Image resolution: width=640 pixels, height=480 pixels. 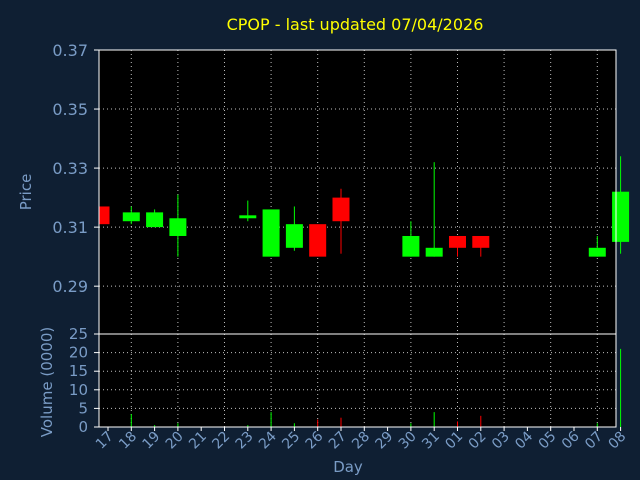 I want to click on price-tick-label: 0.31, so click(x=70, y=227).